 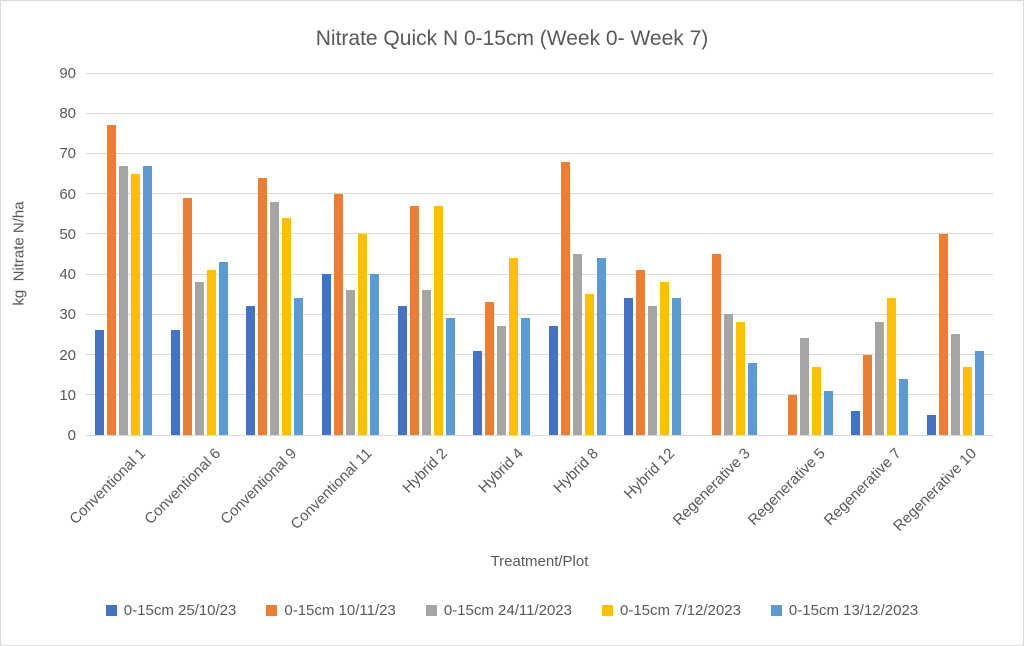 I want to click on legend-item-0-15cm-13-12-2023: 0-15cm 13/12/2023, so click(x=844, y=610).